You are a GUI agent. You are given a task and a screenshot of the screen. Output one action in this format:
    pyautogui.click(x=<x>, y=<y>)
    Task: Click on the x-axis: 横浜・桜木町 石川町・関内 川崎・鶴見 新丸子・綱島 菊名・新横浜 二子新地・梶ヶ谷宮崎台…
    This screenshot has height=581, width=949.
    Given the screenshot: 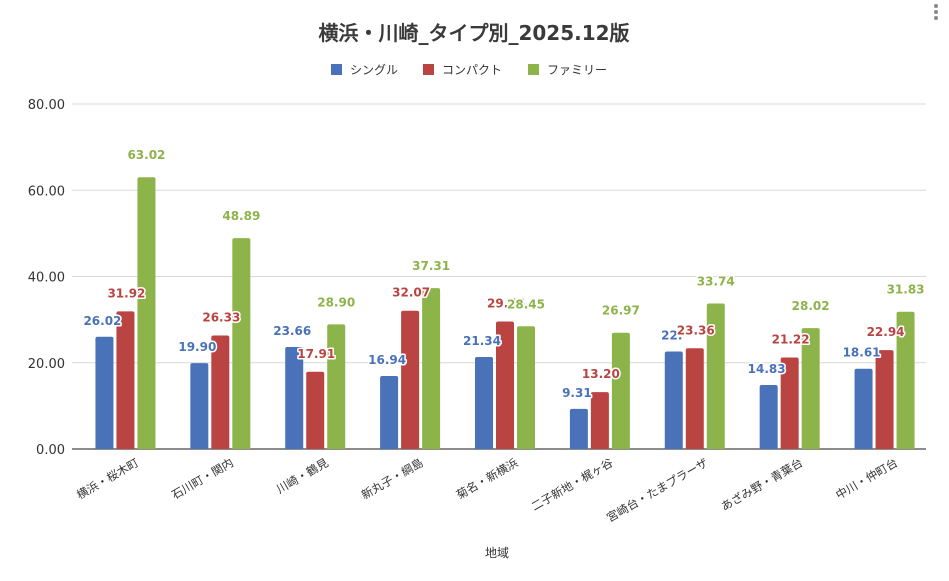 What is the action you would take?
    pyautogui.click(x=487, y=490)
    